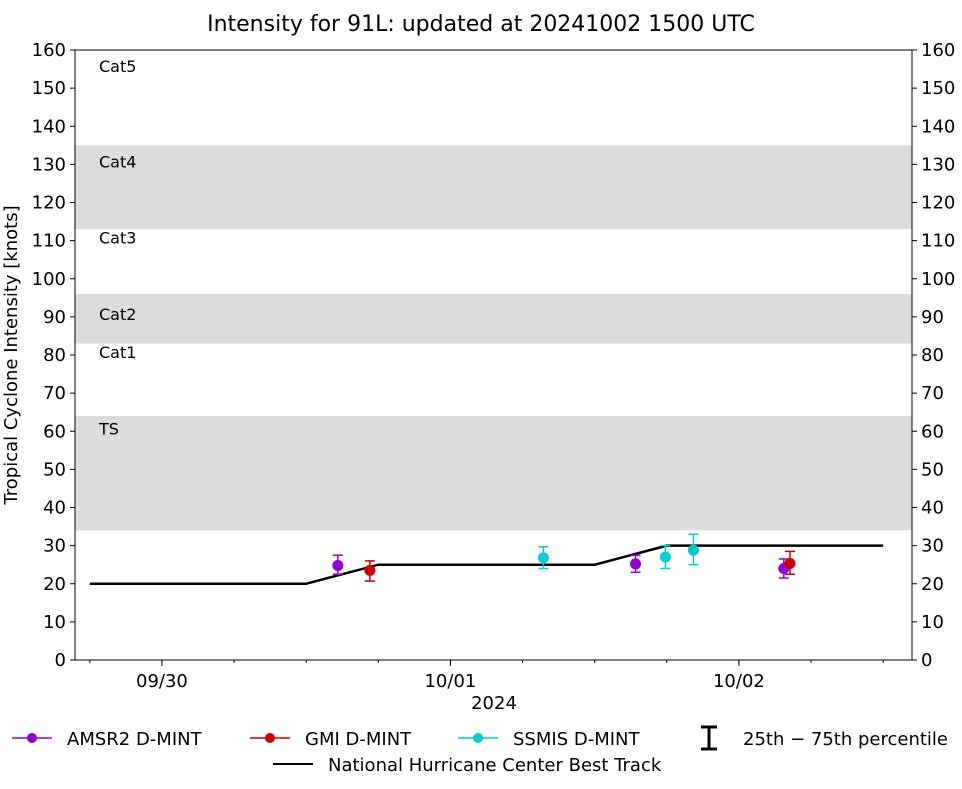  Describe the element at coordinates (54, 317) in the screenshot. I see `y-tick-label: 90` at that location.